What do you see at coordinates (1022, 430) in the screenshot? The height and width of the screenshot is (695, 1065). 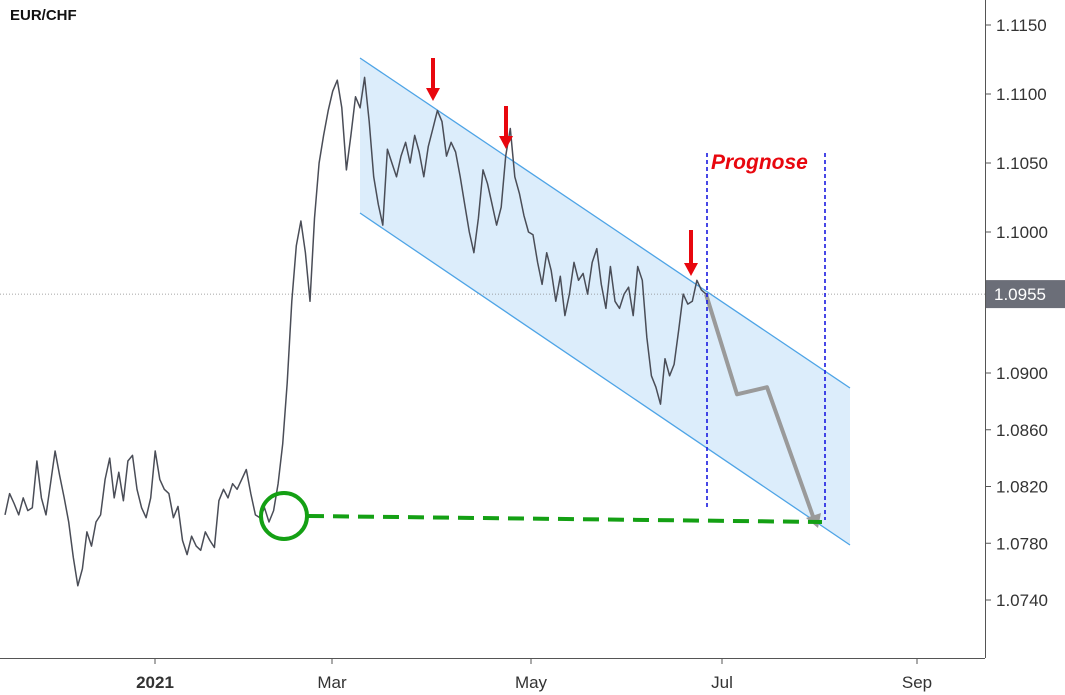 I see `y-tick-label: 1.0860` at bounding box center [1022, 430].